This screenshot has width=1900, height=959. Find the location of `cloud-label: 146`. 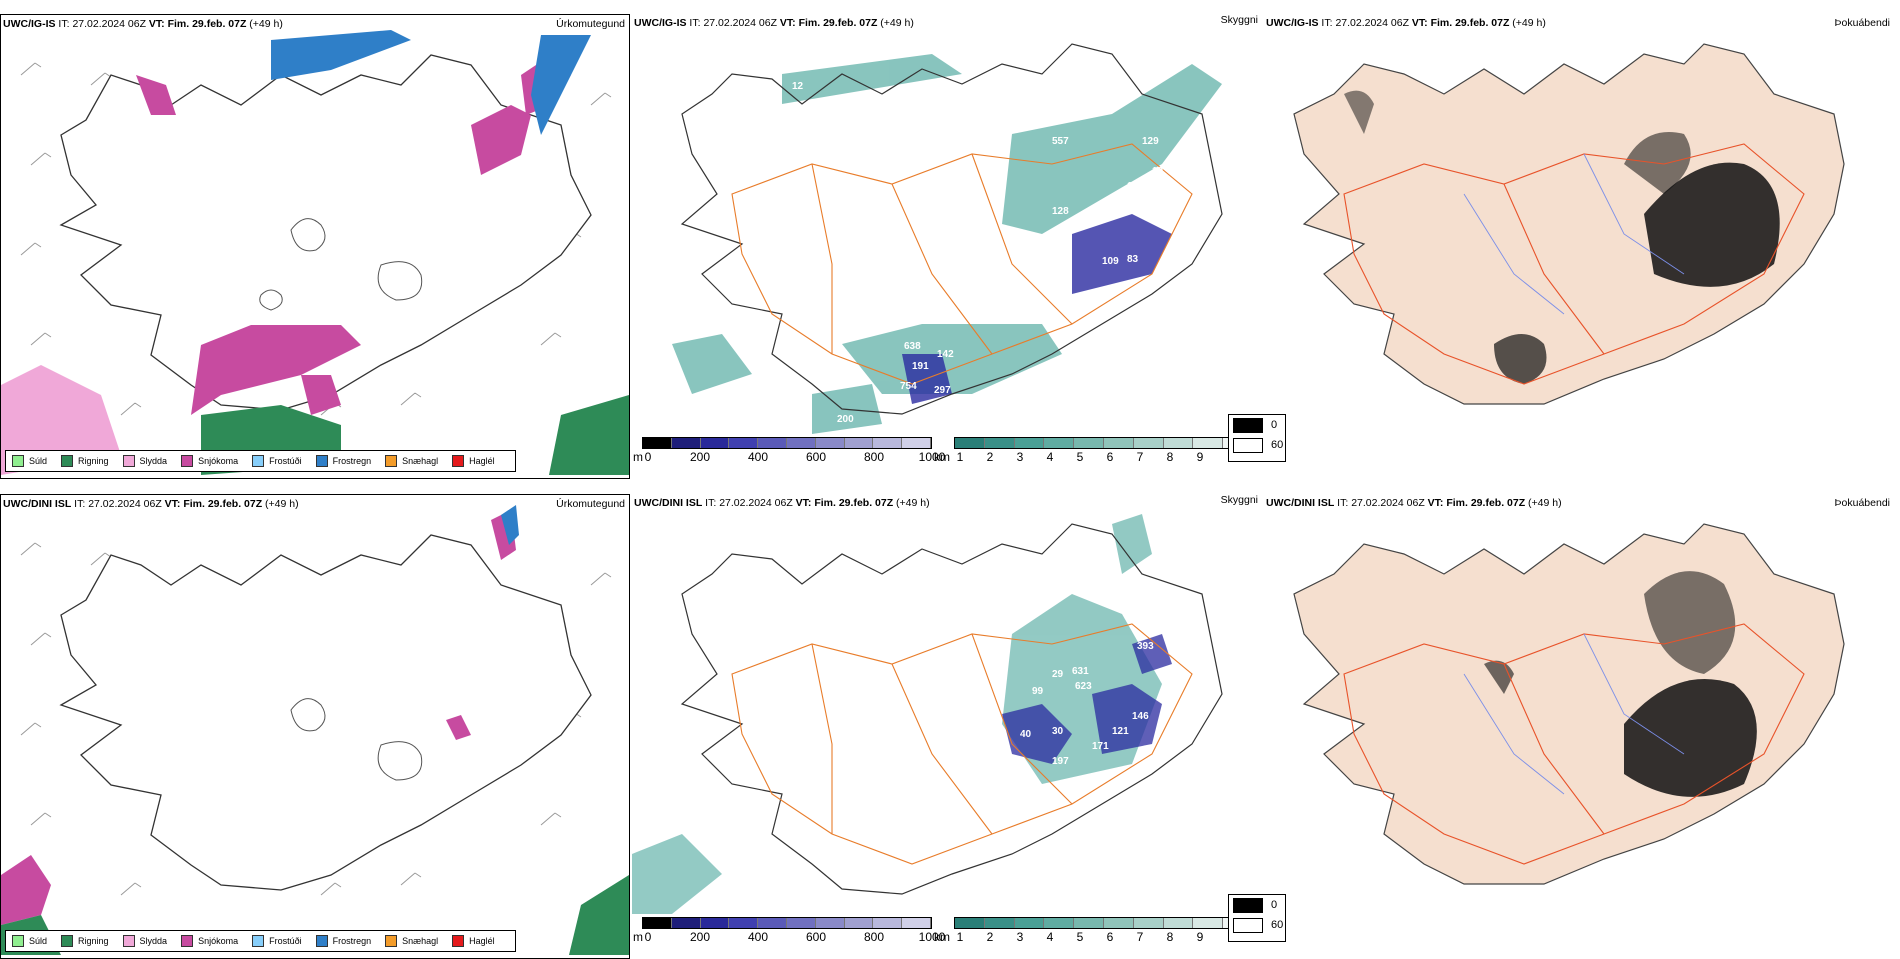

cloud-label: 146 is located at coordinates (1140, 716).